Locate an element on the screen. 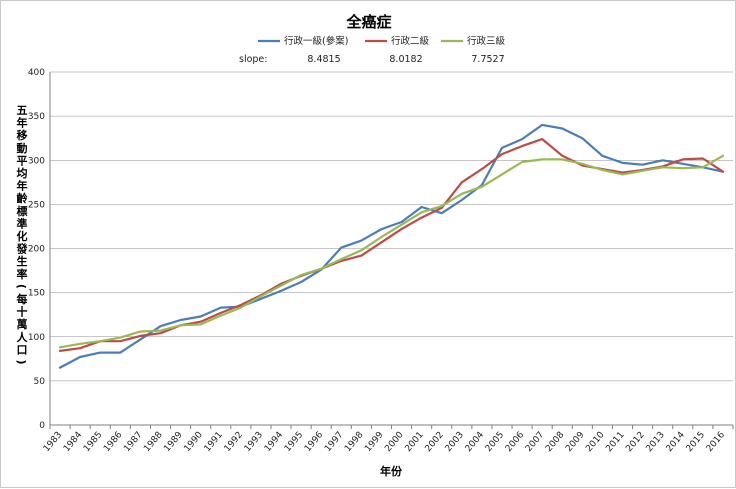 This screenshot has height=489, width=736. x-tick-label: 2003 is located at coordinates (455, 442).